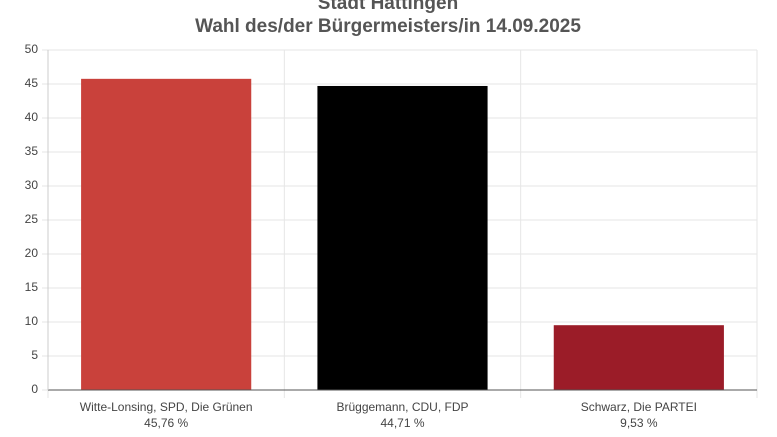  Describe the element at coordinates (32, 151) in the screenshot. I see `y-tick-label: 35` at that location.